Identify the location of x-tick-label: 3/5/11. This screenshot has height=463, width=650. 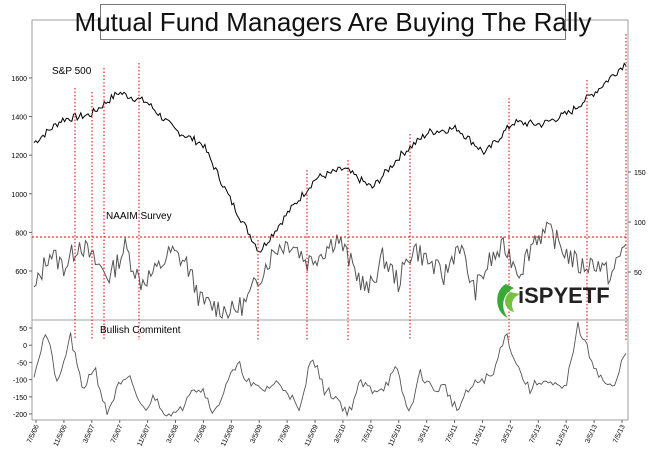
(424, 434).